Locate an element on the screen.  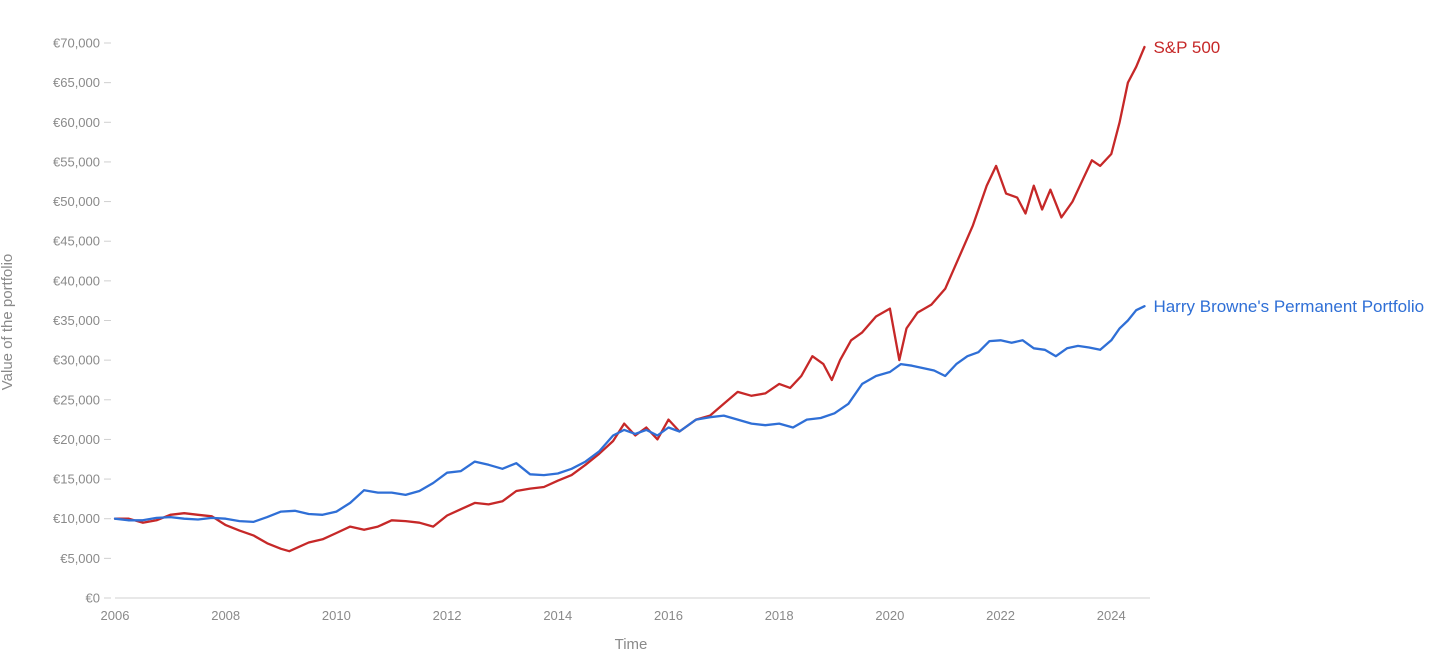
y-tick-label: €50,000 is located at coordinates (76, 201).